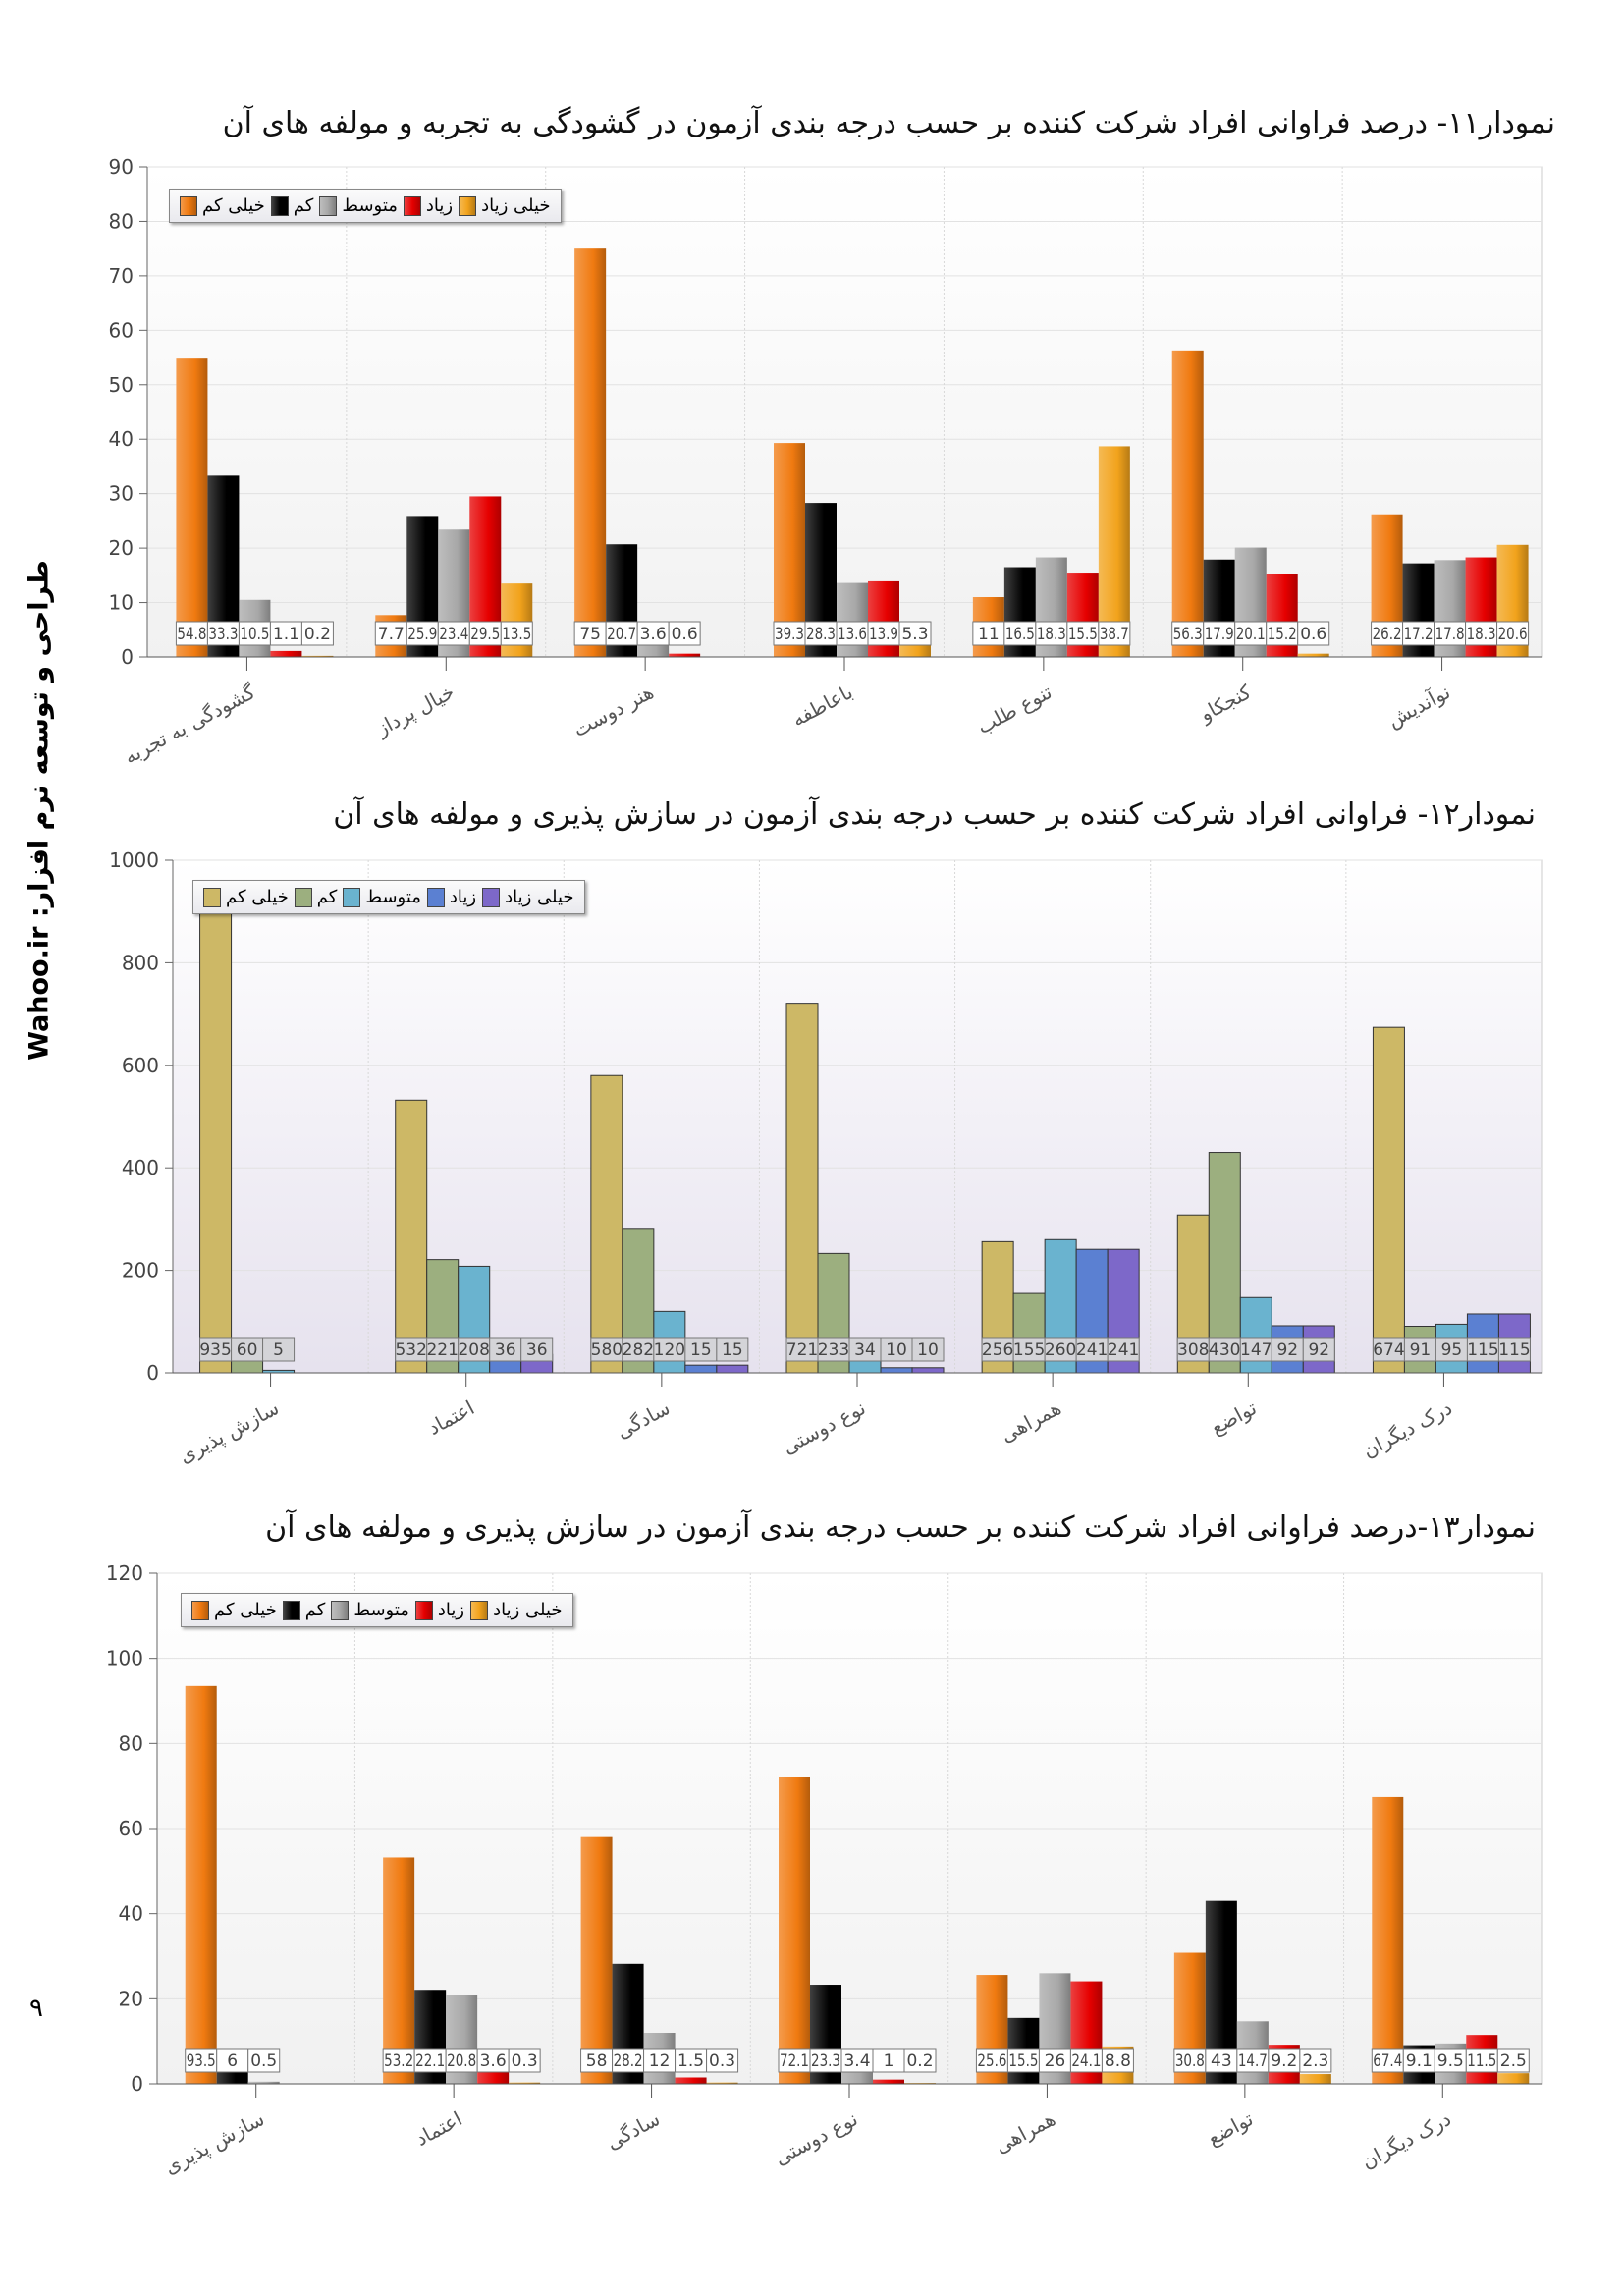 This screenshot has width=1624, height=2296. I want to click on data-label: 241, so click(1123, 1350).